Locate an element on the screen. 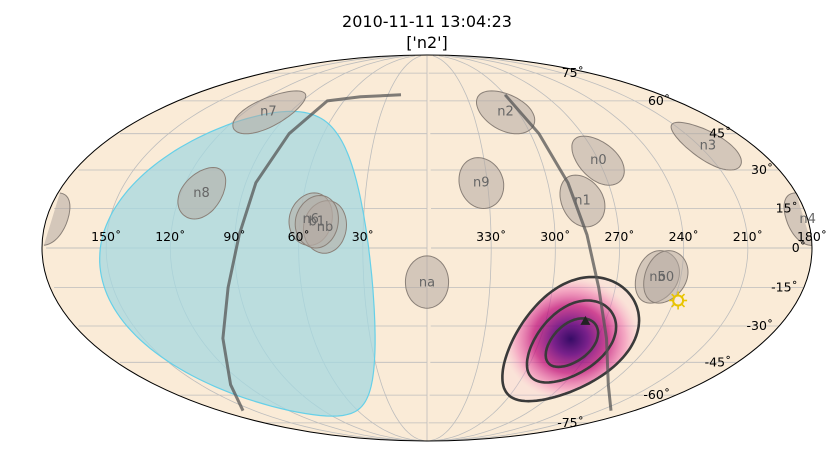  lon-tick-label: 180˚ is located at coordinates (812, 236).